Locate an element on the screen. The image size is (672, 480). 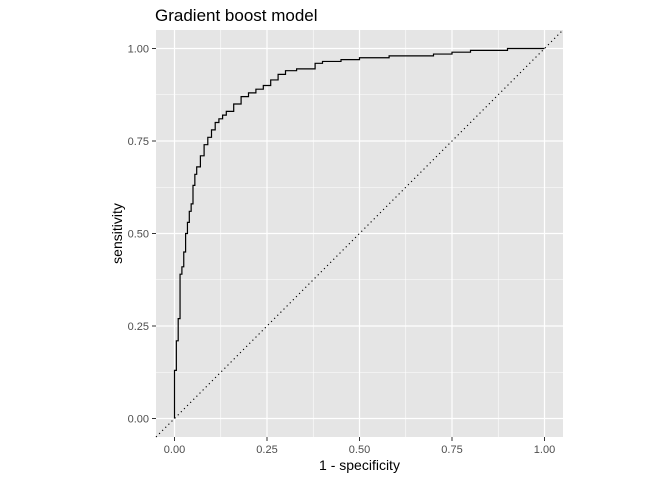
x-axis-ticks: 0.00 0.25 0.50 0.75 1.00 is located at coordinates (359, 446).